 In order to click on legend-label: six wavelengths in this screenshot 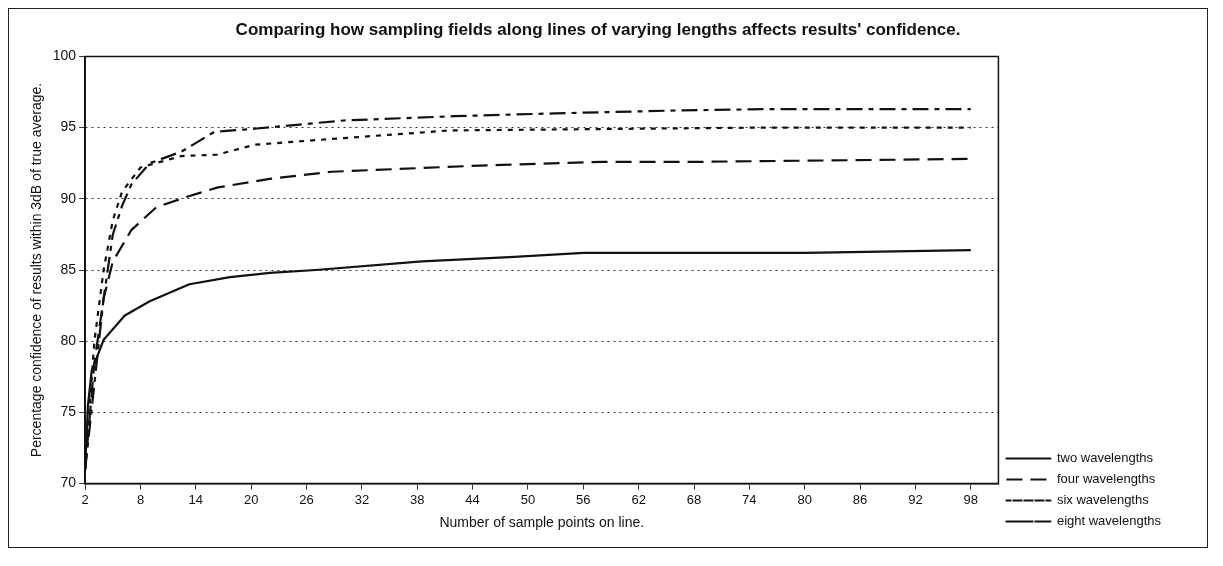, I will do `click(1103, 500)`.